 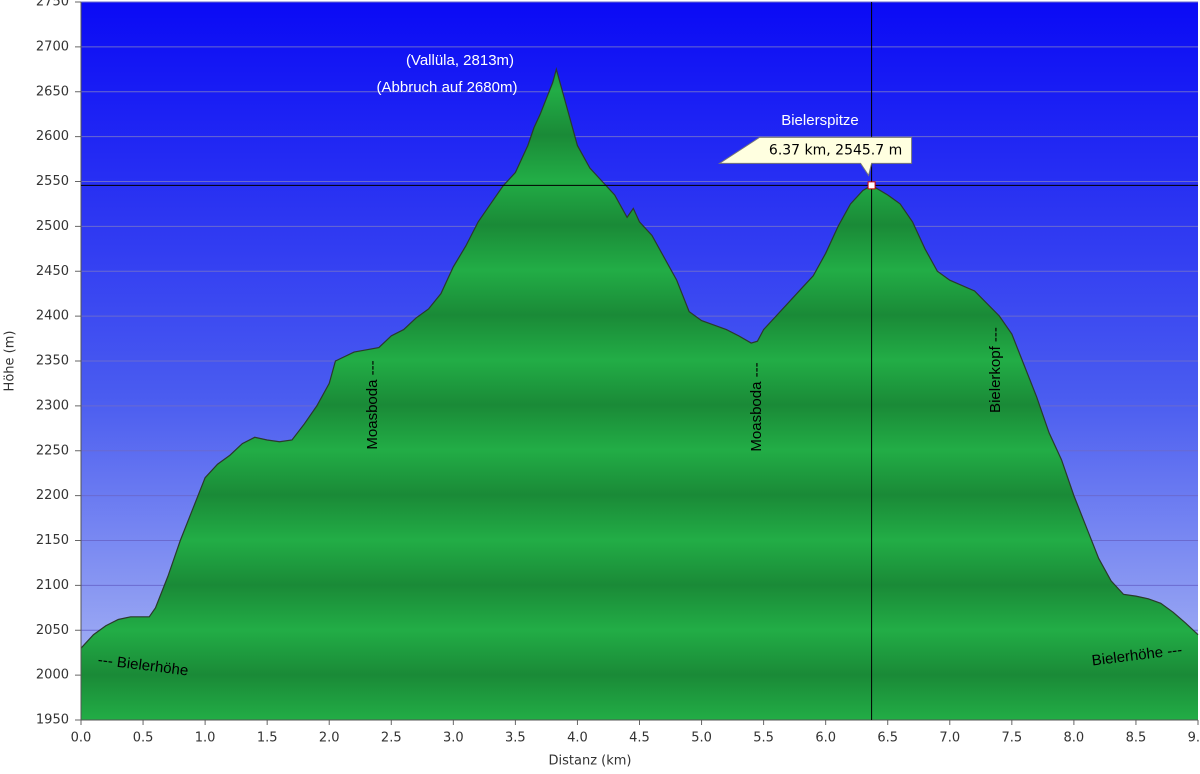 I want to click on annotation: Bielerspitze, so click(x=820, y=120).